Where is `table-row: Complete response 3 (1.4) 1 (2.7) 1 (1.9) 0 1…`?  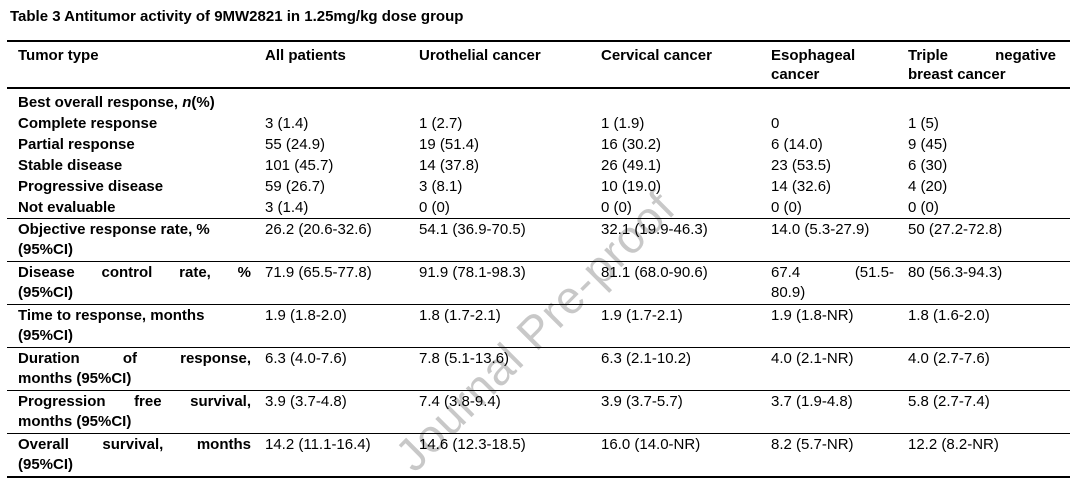
table-row: Complete response 3 (1.4) 1 (2.7) 1 (1.9) 0 1… is located at coordinates (538, 123).